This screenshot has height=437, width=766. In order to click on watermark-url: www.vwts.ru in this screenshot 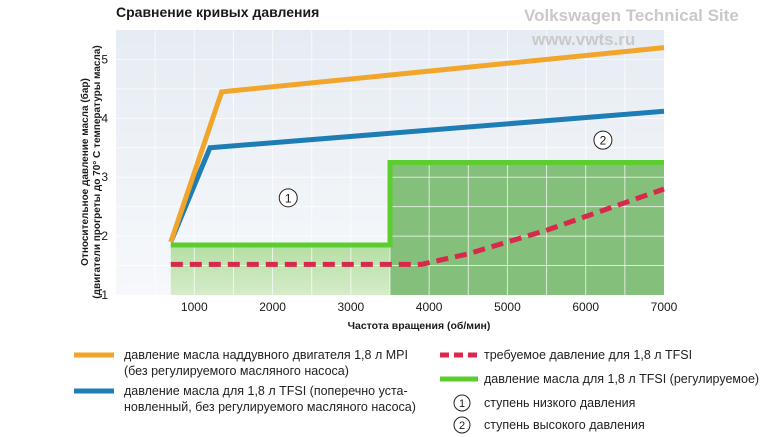, I will do `click(584, 39)`.